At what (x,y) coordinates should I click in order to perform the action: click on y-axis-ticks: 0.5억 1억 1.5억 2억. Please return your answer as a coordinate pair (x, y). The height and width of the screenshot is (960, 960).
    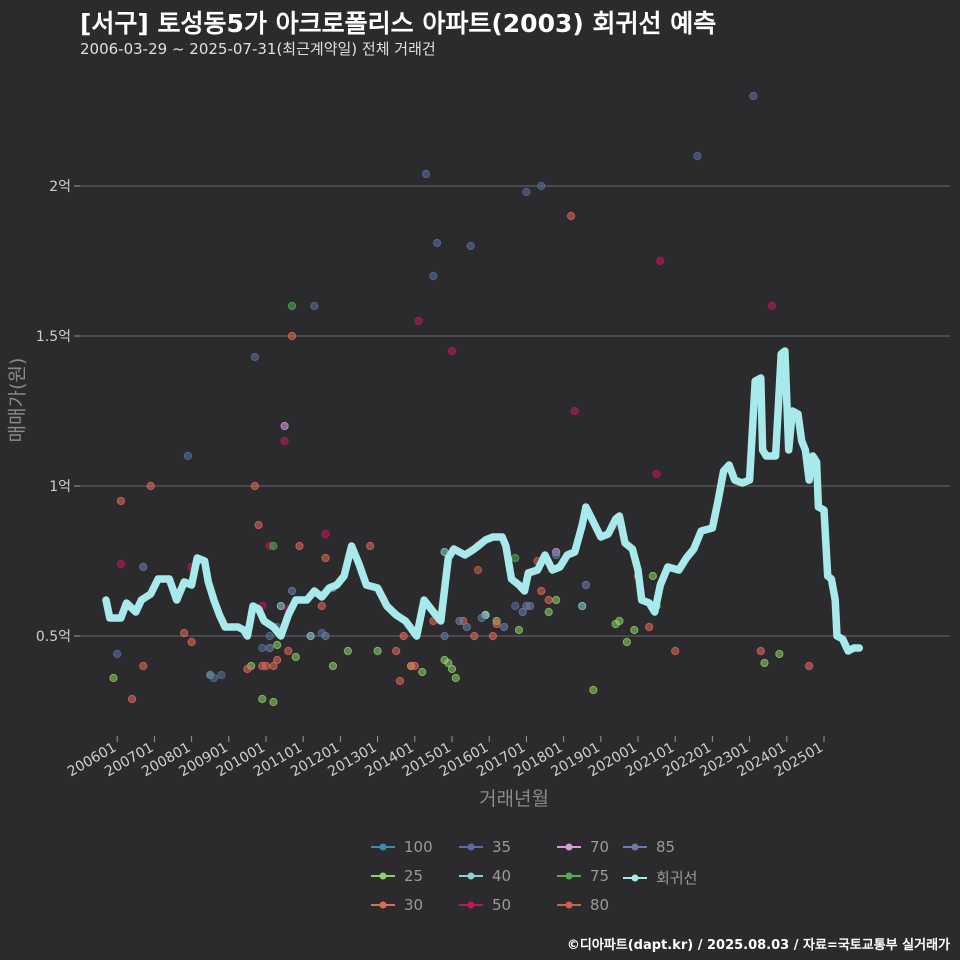
    Looking at the image, I should click on (58, 412).